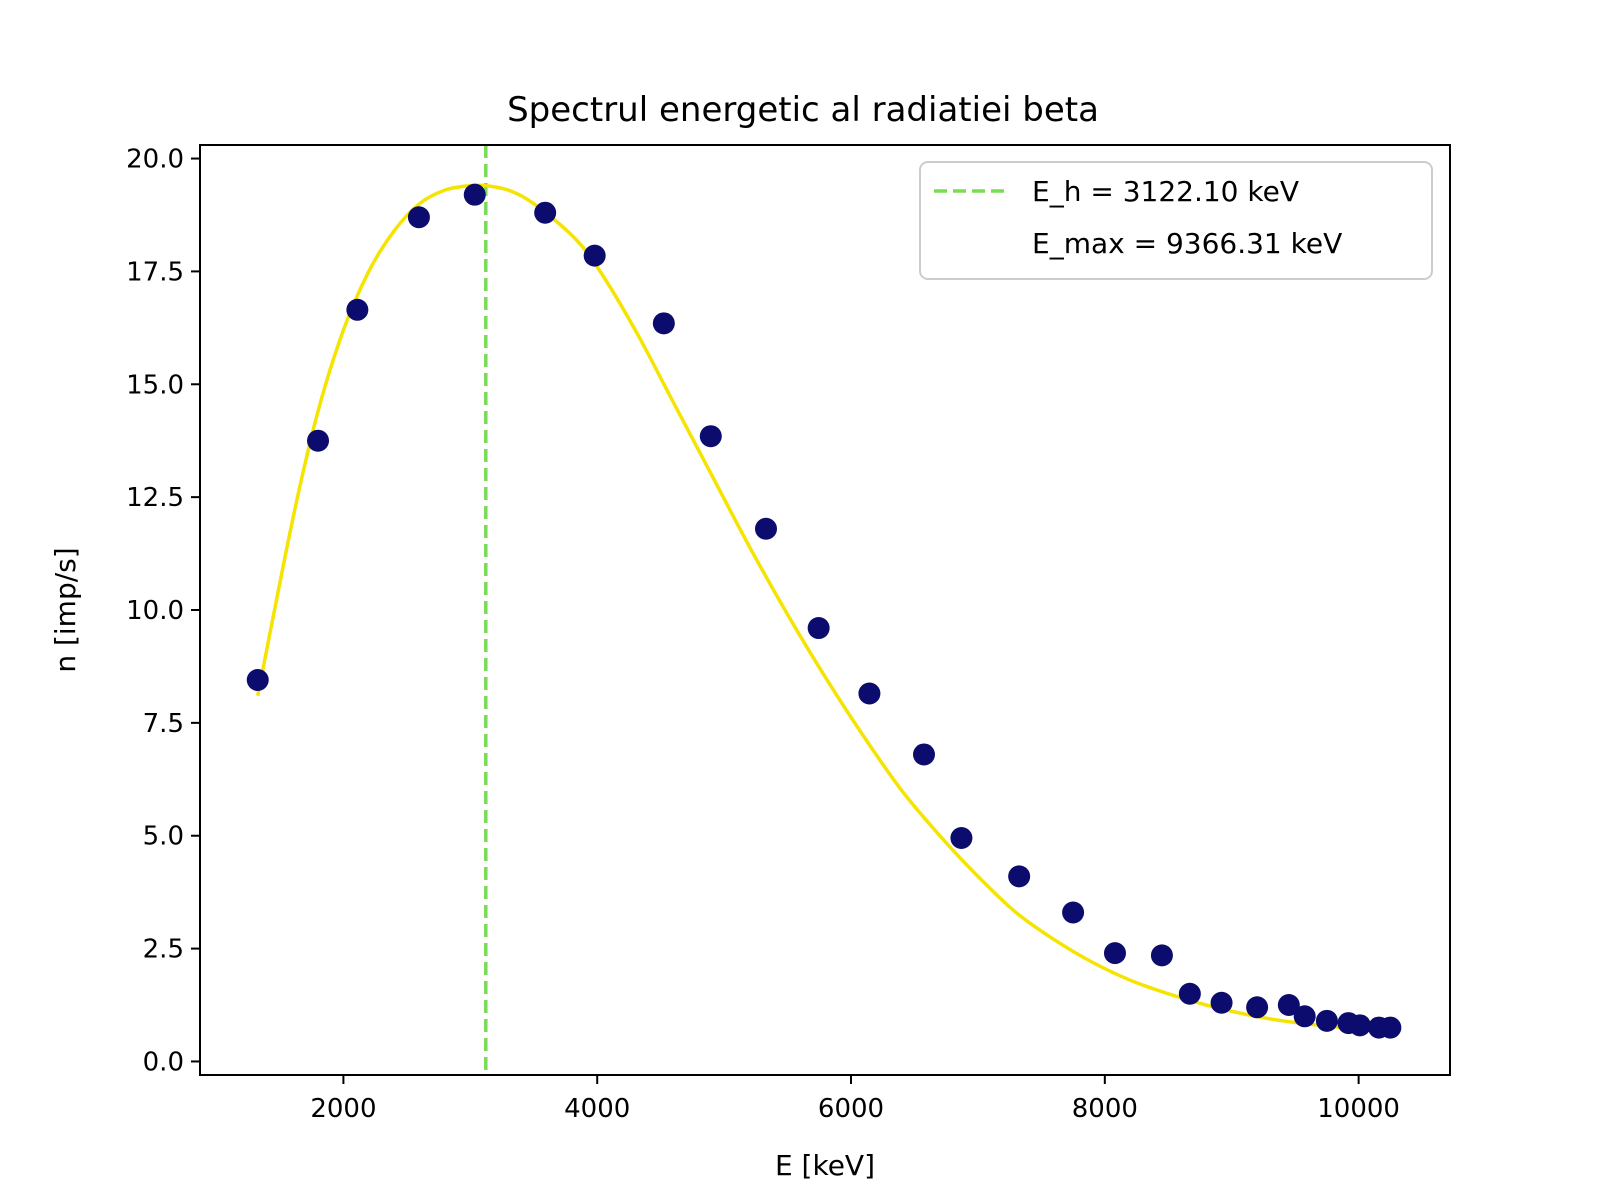  Describe the element at coordinates (803, 110) in the screenshot. I see `chart-title: Spectrul energetic al radiatiei beta` at that location.